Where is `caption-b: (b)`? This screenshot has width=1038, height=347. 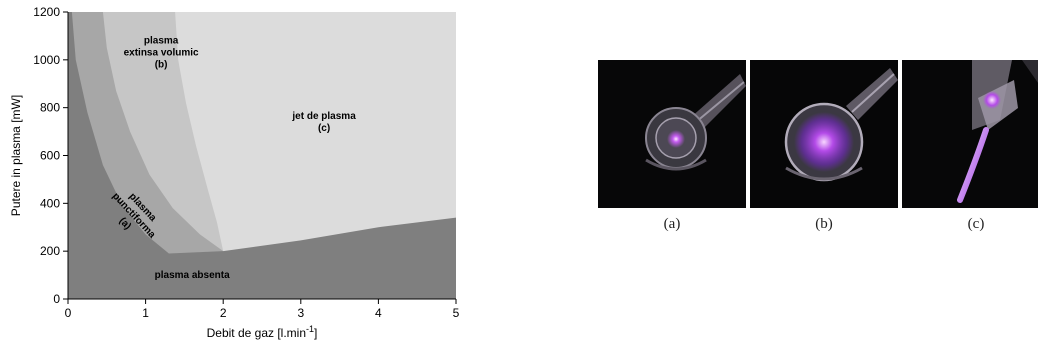
caption-b: (b) is located at coordinates (824, 224).